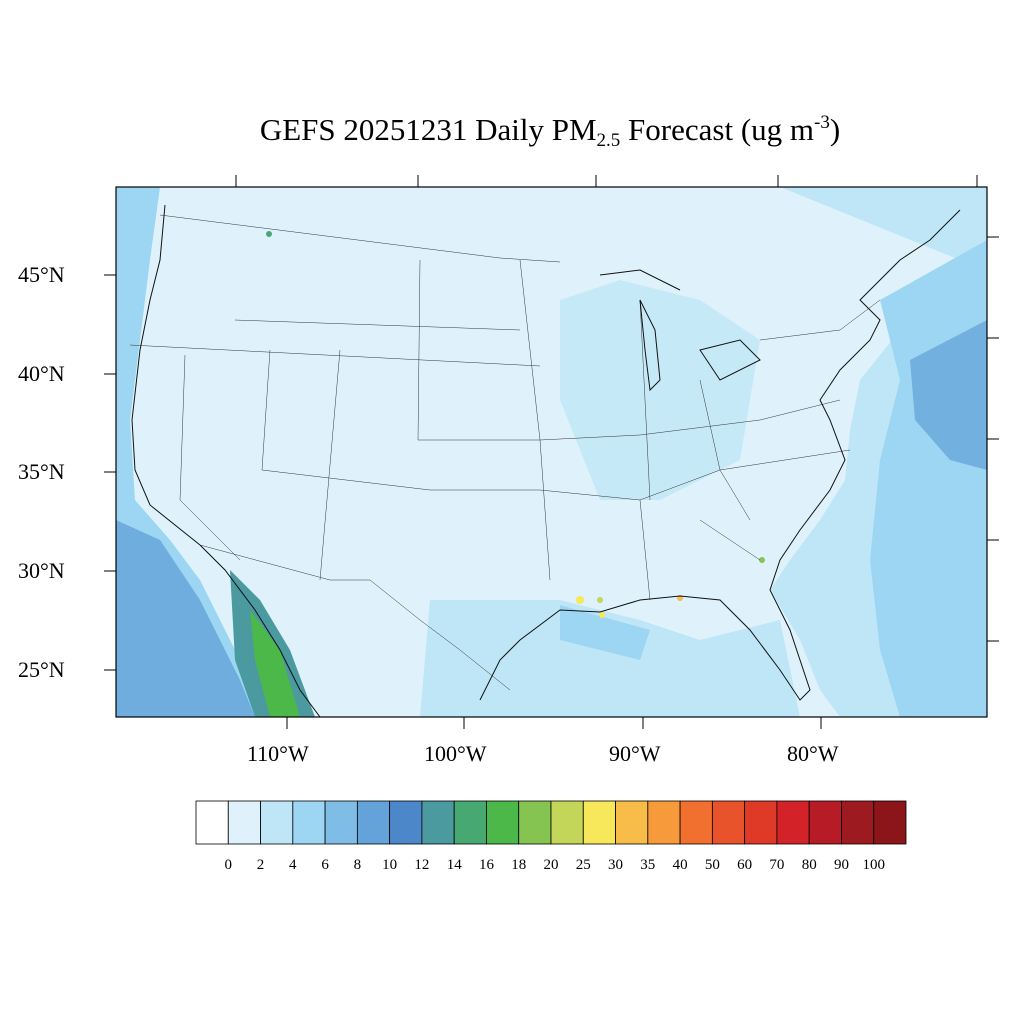 The height and width of the screenshot is (1024, 1024). I want to click on sinaloa-hotspot, so click(275, 663).